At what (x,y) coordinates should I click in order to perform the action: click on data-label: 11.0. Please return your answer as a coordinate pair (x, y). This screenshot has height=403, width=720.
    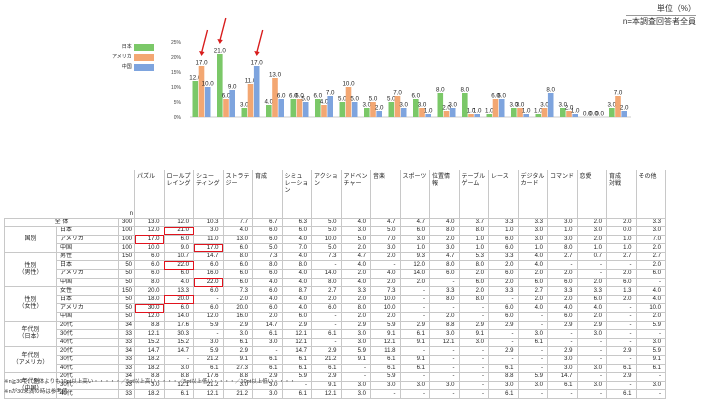
    Looking at the image, I should click on (251, 81).